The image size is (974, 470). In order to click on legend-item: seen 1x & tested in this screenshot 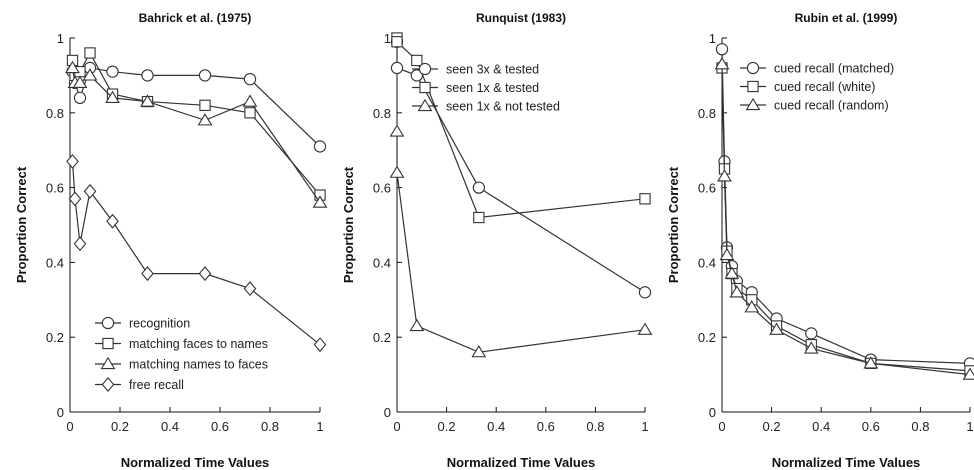, I will do `click(475, 88)`.